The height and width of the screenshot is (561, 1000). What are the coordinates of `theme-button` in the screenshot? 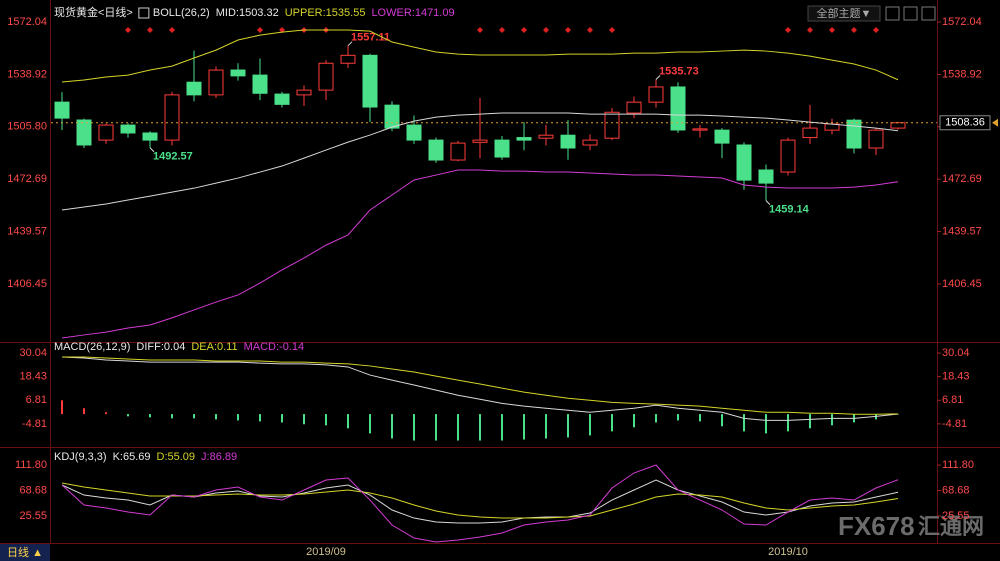 It's located at (844, 13).